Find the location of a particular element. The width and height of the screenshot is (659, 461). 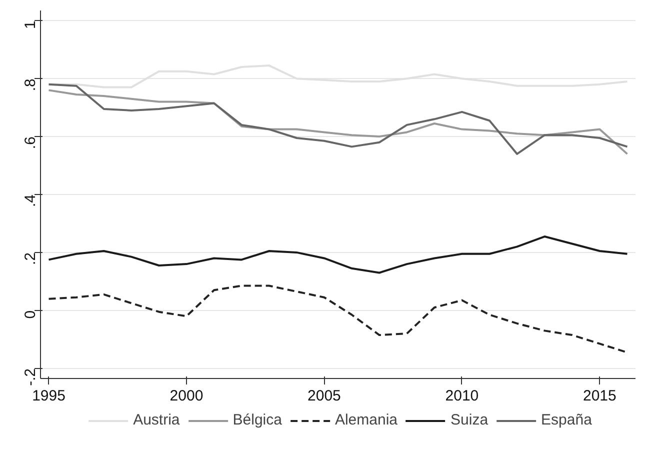

legend-label: Alemania is located at coordinates (366, 420).